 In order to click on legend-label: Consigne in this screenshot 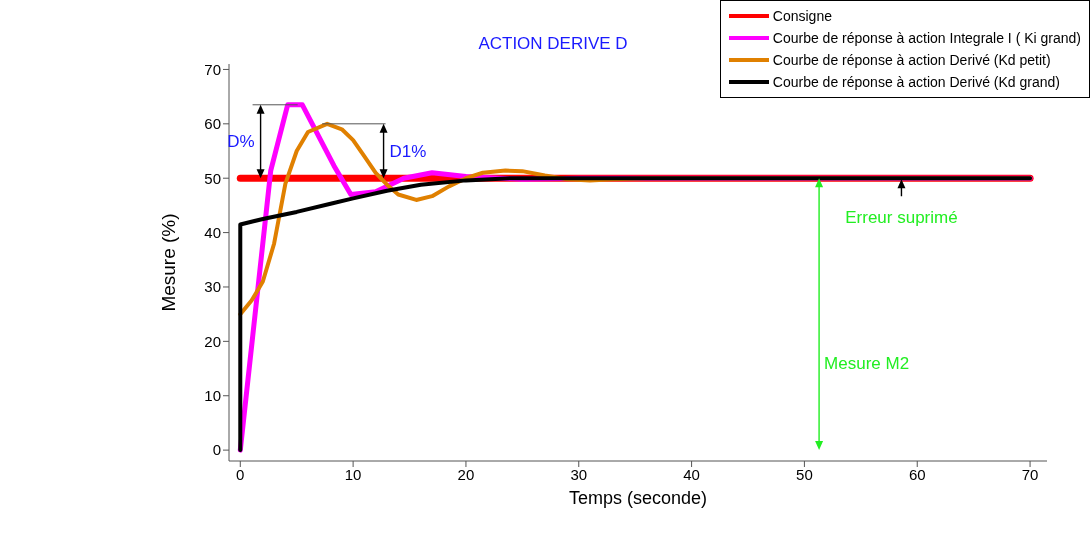, I will do `click(802, 16)`.